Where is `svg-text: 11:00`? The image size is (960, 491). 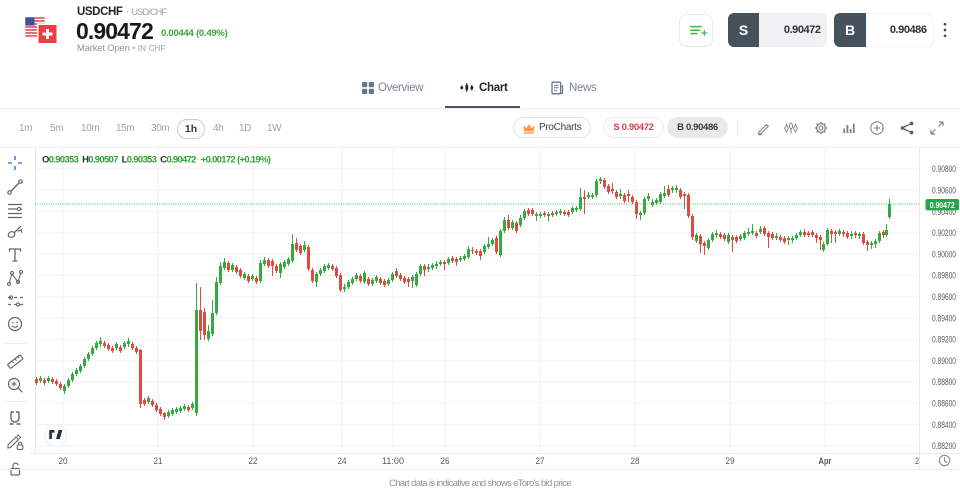 svg-text: 11:00 is located at coordinates (393, 461).